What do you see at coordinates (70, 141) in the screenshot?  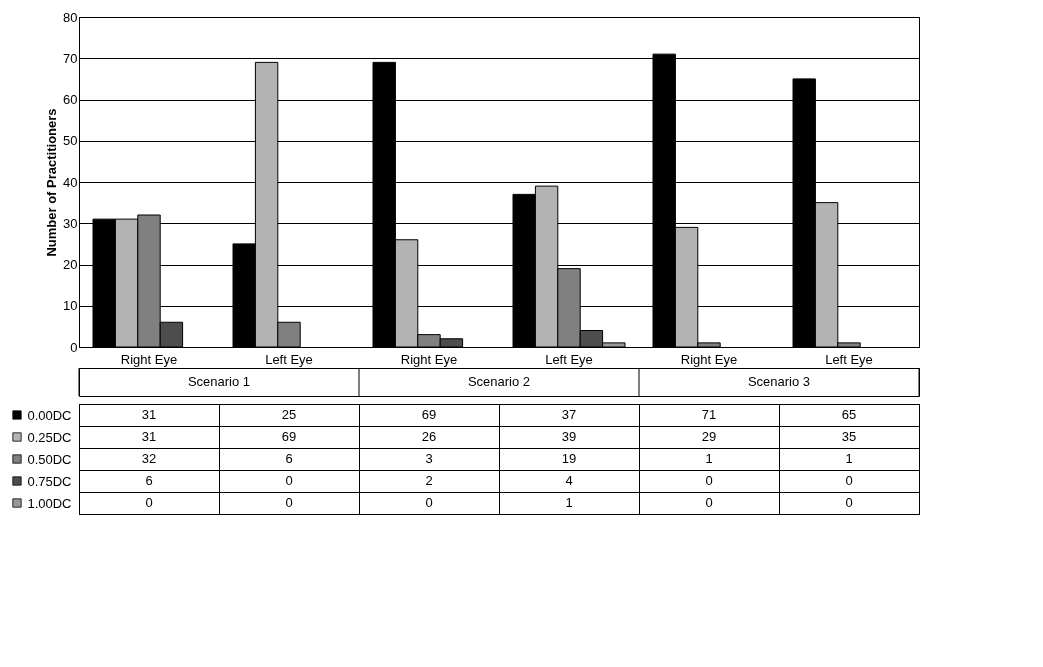 I see `y-tick-label: 50` at bounding box center [70, 141].